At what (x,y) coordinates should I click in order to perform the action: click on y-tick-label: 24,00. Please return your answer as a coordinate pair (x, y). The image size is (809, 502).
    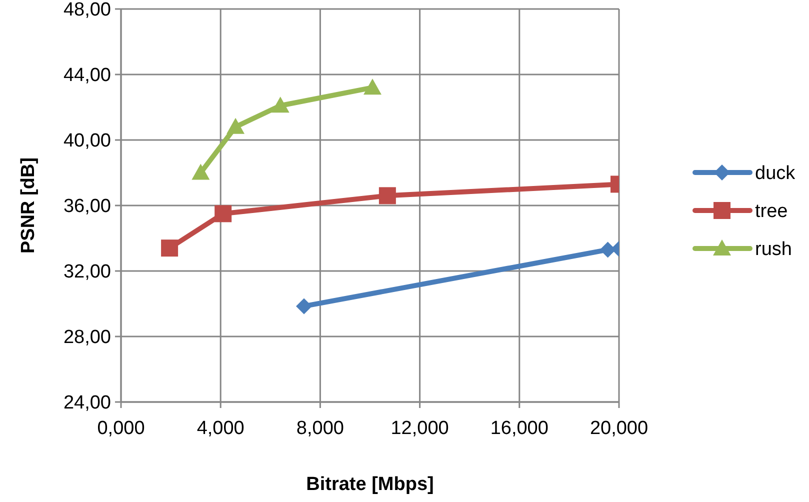
    Looking at the image, I should click on (87, 403).